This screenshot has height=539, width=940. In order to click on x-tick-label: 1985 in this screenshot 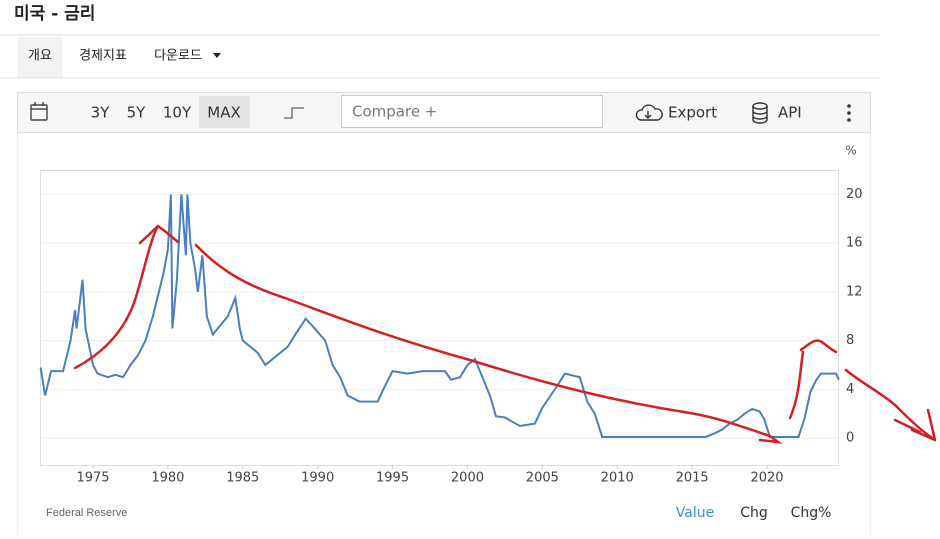, I will do `click(242, 478)`.